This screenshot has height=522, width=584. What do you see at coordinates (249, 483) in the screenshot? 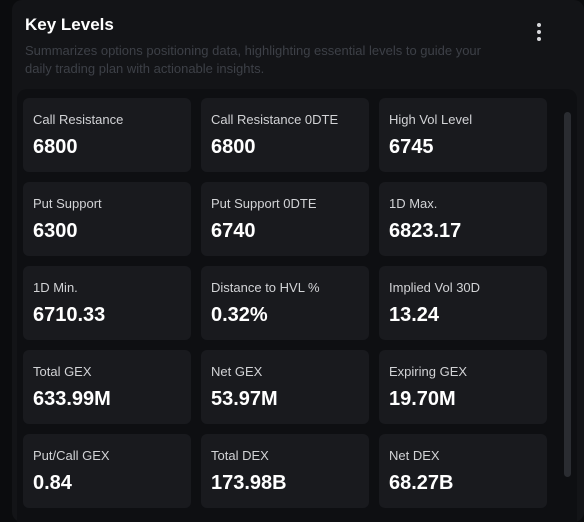
I see `level-value: 173.98B` at bounding box center [249, 483].